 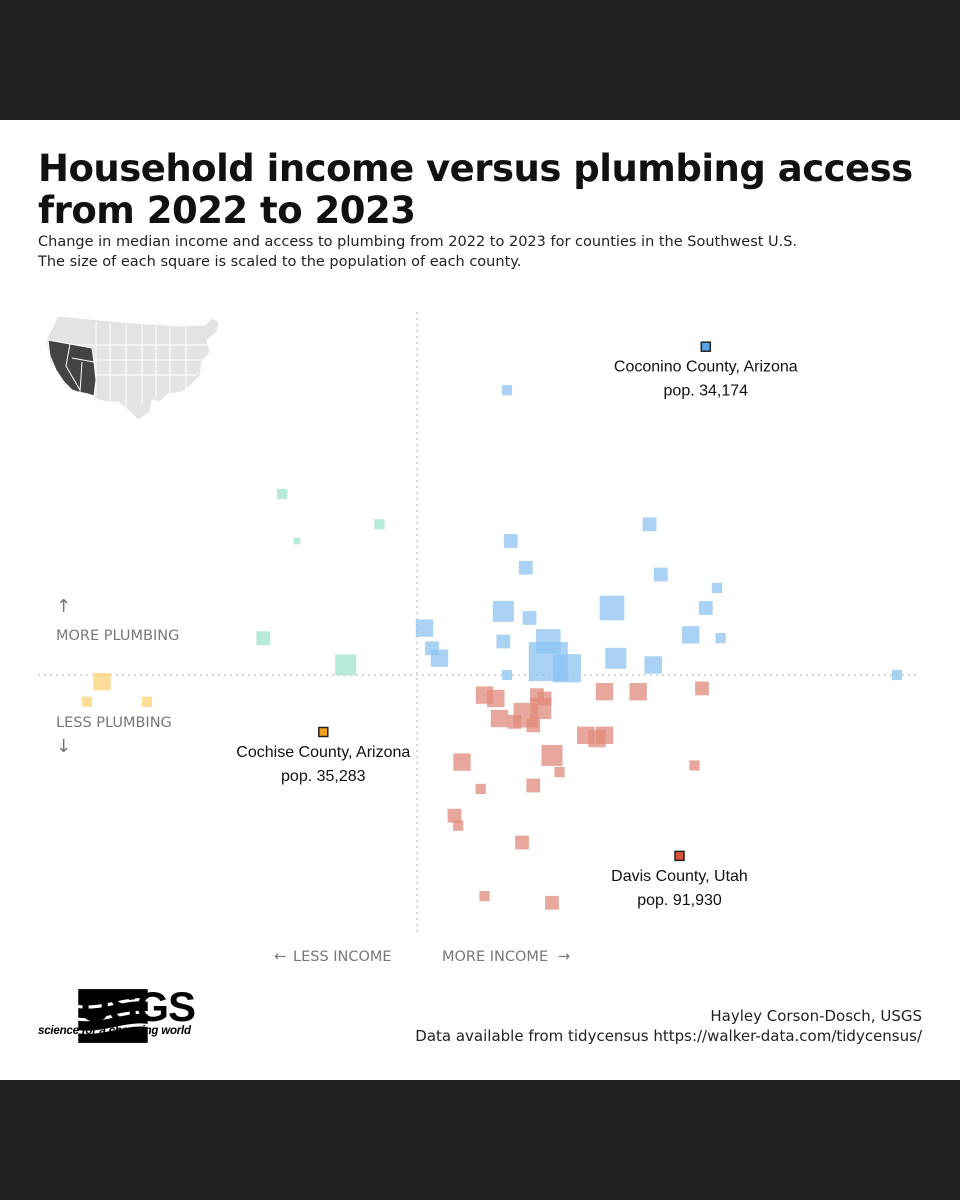 What do you see at coordinates (323, 752) in the screenshot?
I see `county-label: Cochise County, Arizona` at bounding box center [323, 752].